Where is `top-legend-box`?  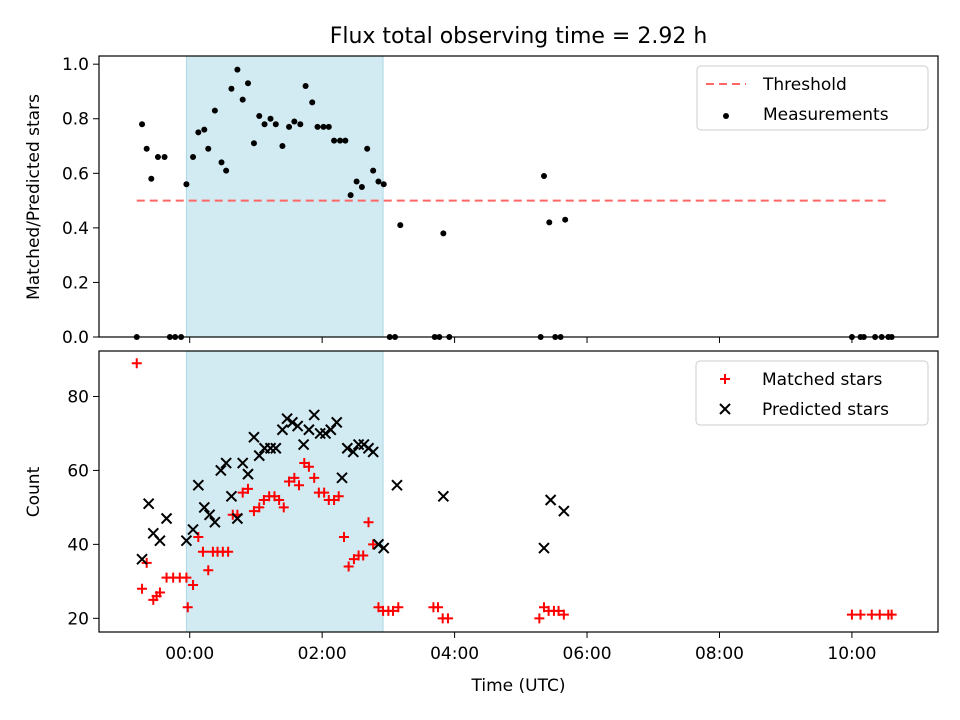
top-legend-box is located at coordinates (812, 98).